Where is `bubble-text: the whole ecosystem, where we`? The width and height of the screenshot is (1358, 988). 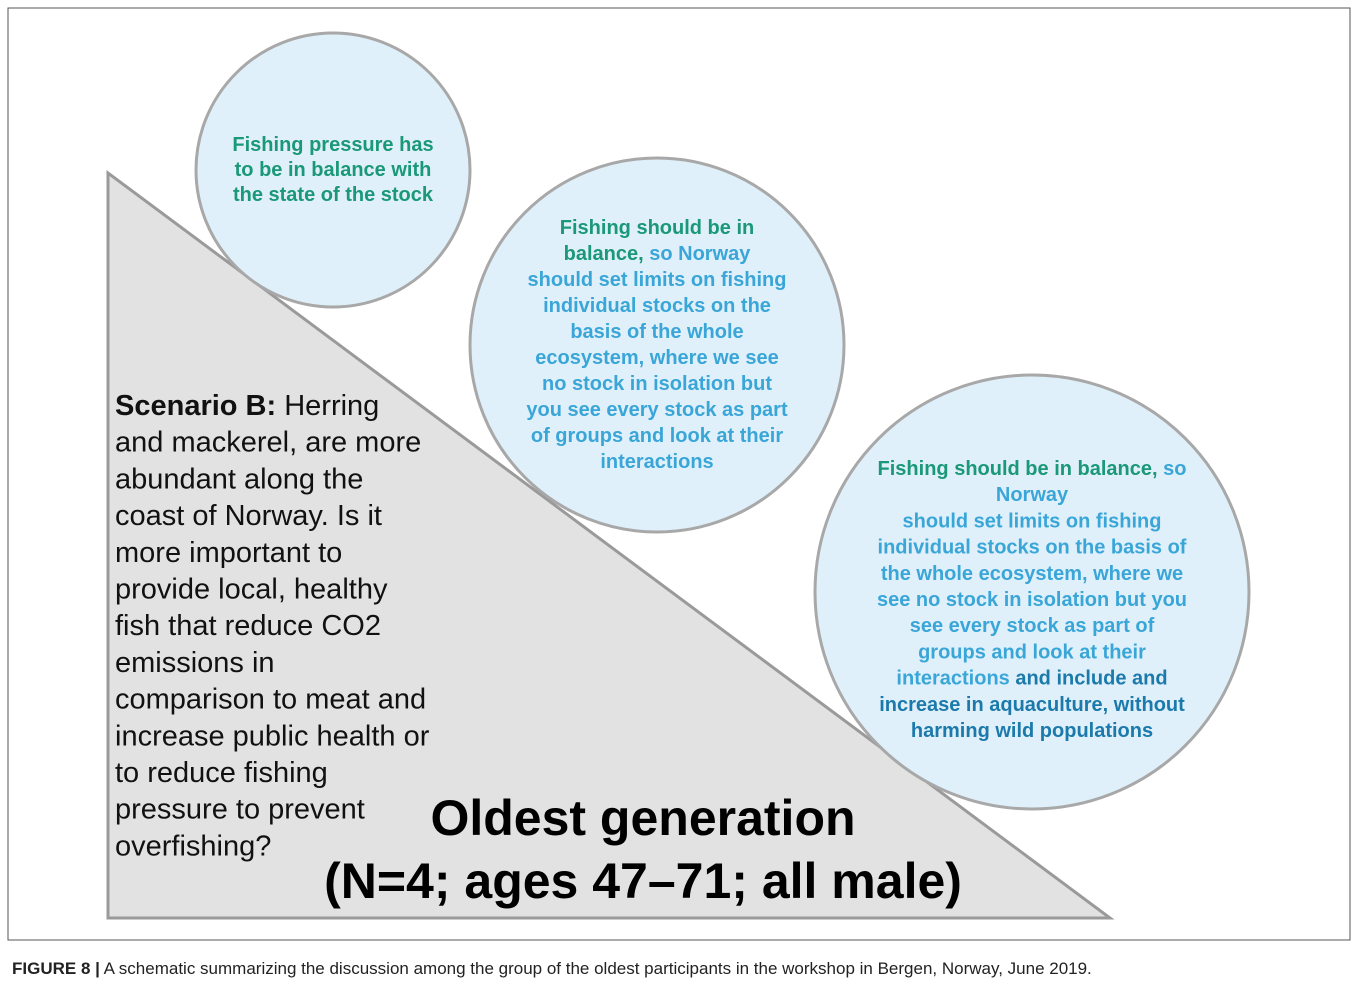
bubble-text: the whole ecosystem, where we is located at coordinates (1032, 574).